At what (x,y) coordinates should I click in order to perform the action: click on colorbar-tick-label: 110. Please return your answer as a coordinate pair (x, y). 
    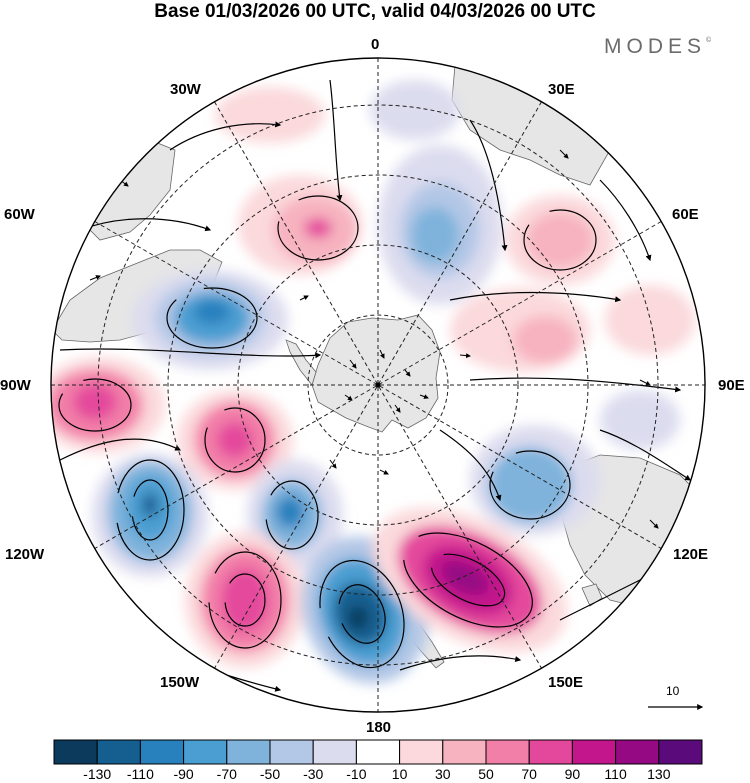
    Looking at the image, I should click on (615, 774).